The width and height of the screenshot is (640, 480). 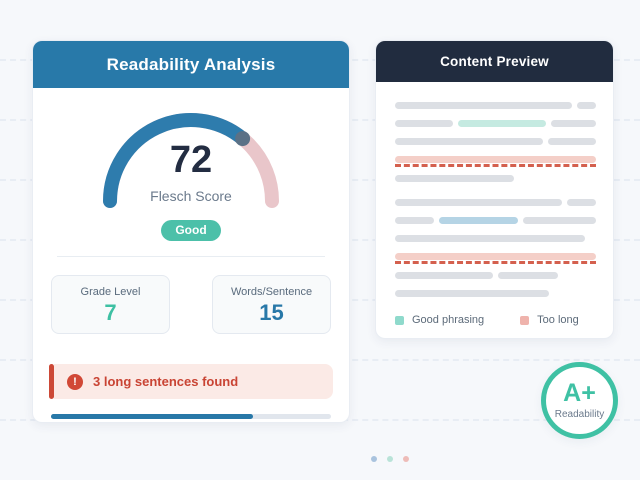 I want to click on warning-box: ! 3 long sentences found, so click(x=193, y=381).